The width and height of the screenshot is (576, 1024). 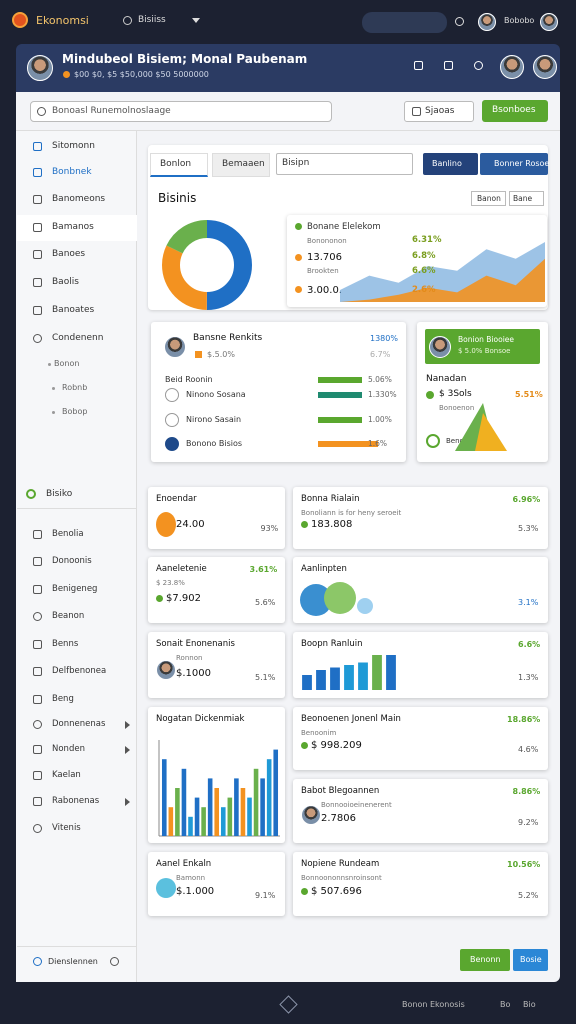 What do you see at coordinates (200, 719) in the screenshot?
I see `card-title: Nogatan Dickenmiak` at bounding box center [200, 719].